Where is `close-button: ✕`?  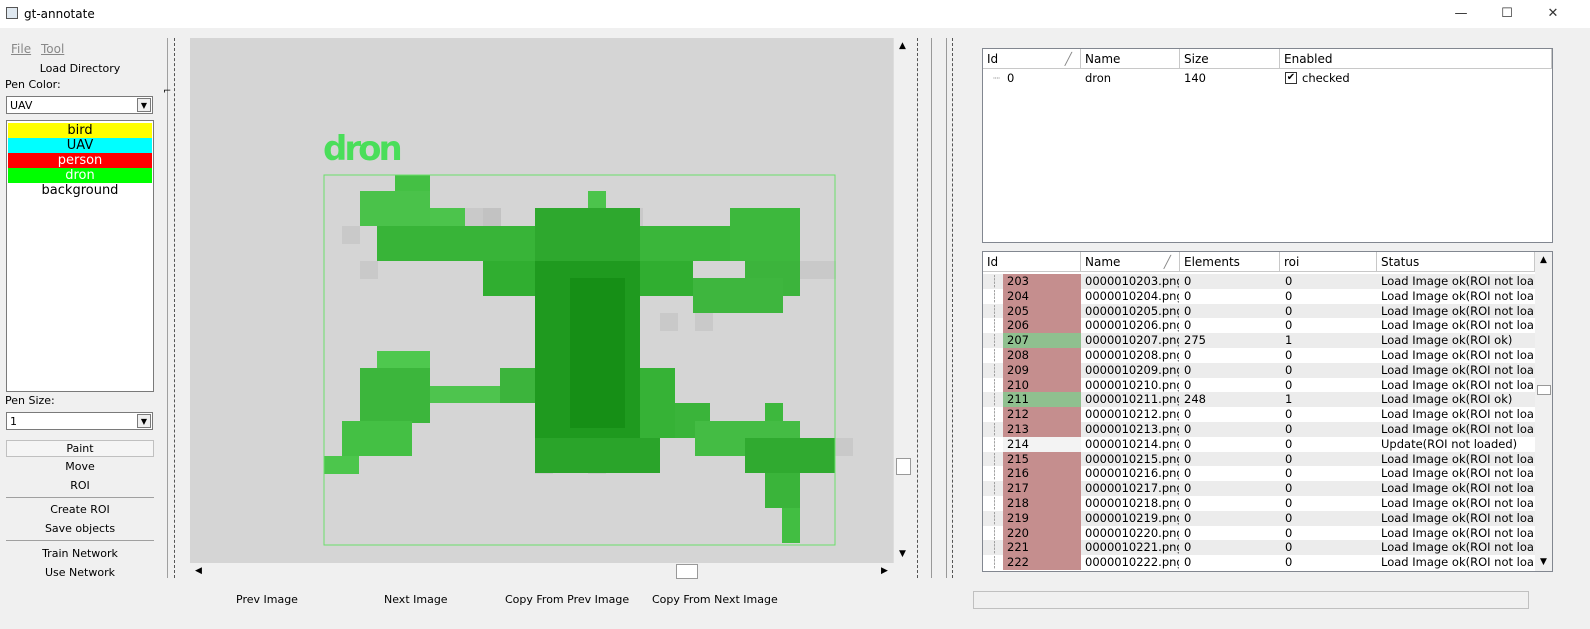 close-button: ✕ is located at coordinates (1553, 13).